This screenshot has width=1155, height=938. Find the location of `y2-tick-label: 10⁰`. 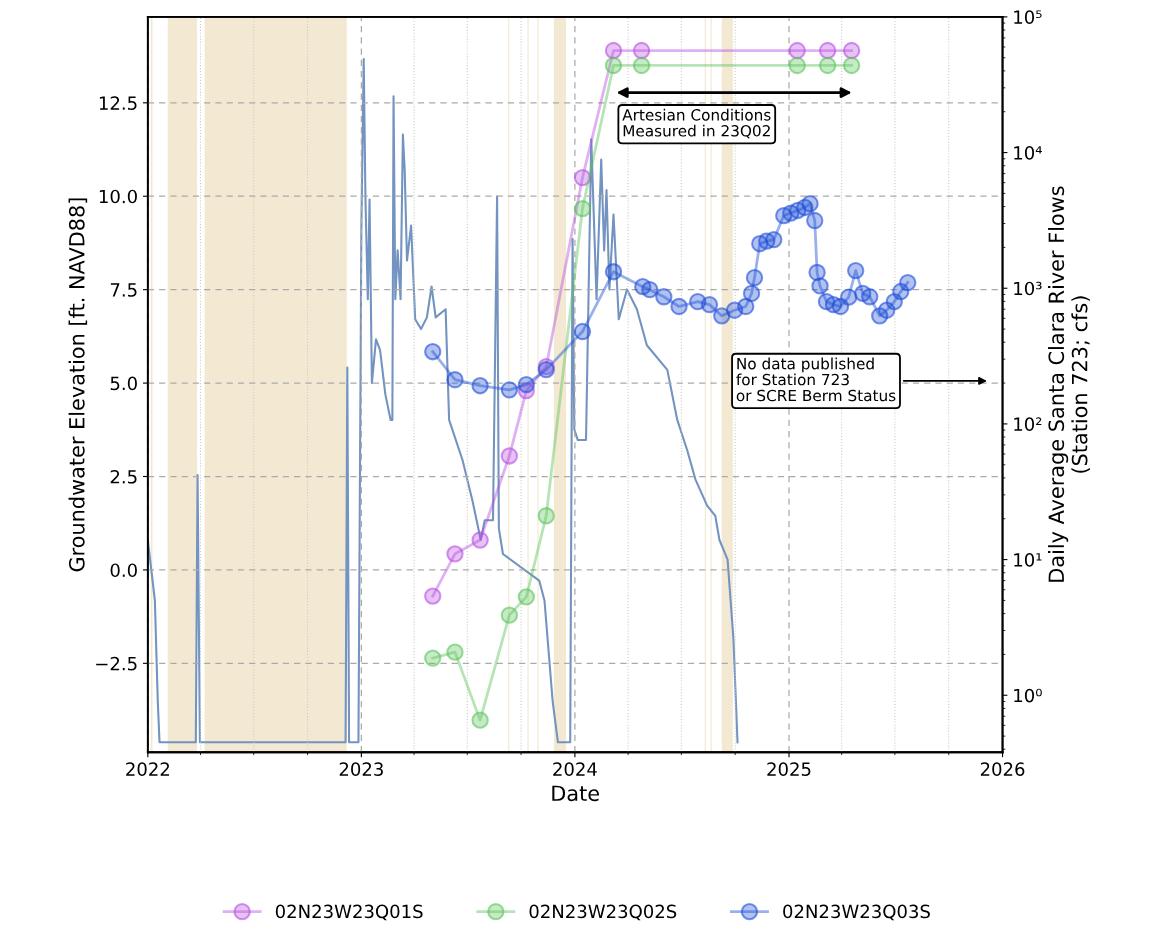

y2-tick-label: 10⁰ is located at coordinates (1028, 695).